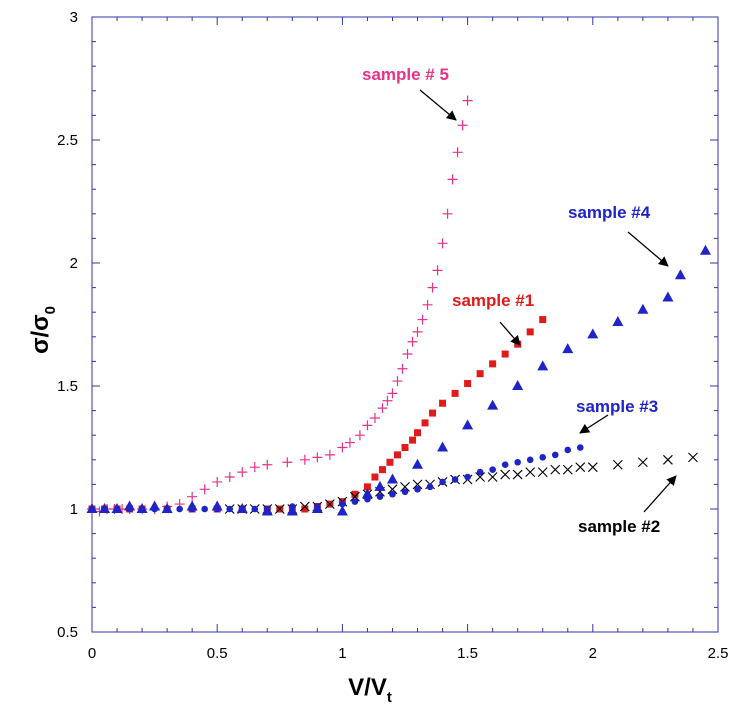 This screenshot has width=735, height=724. What do you see at coordinates (405, 74) in the screenshot?
I see `annotation-label: sample # 5` at bounding box center [405, 74].